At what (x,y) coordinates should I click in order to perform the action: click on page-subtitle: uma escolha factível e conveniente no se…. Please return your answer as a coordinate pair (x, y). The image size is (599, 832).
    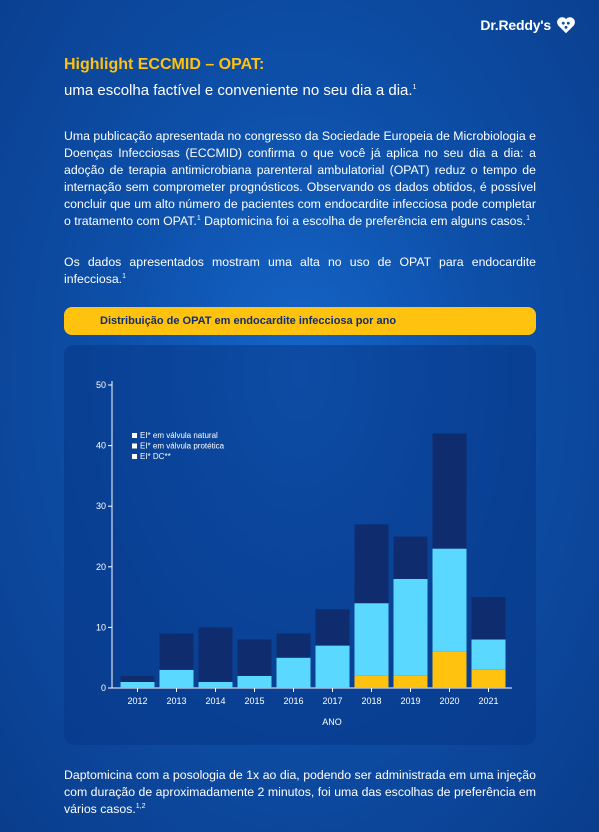
    Looking at the image, I should click on (240, 90).